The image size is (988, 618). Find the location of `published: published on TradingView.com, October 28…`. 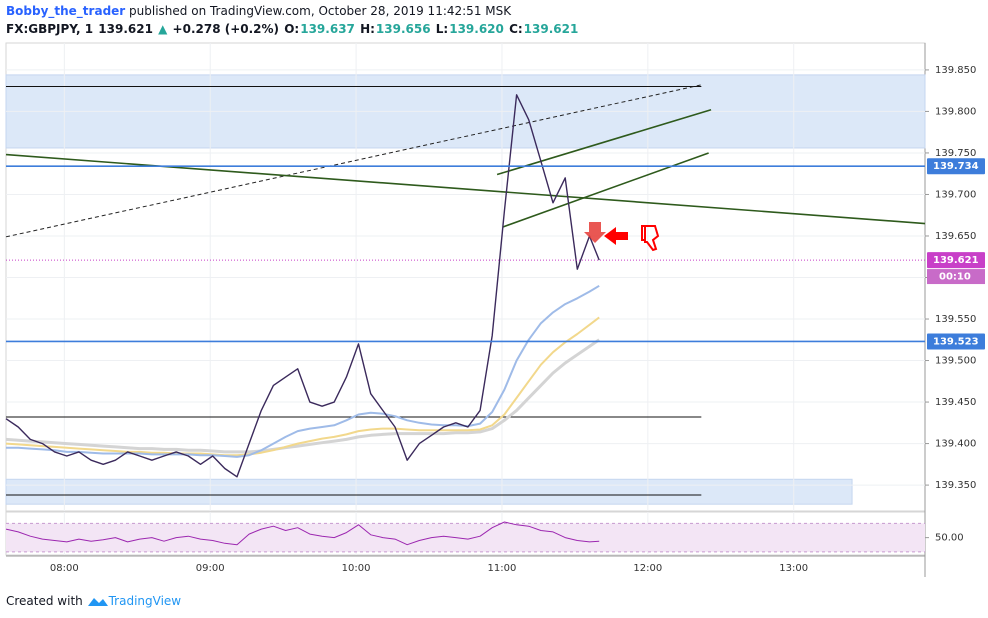

published: published on TradingView.com, October 28… is located at coordinates (320, 11).